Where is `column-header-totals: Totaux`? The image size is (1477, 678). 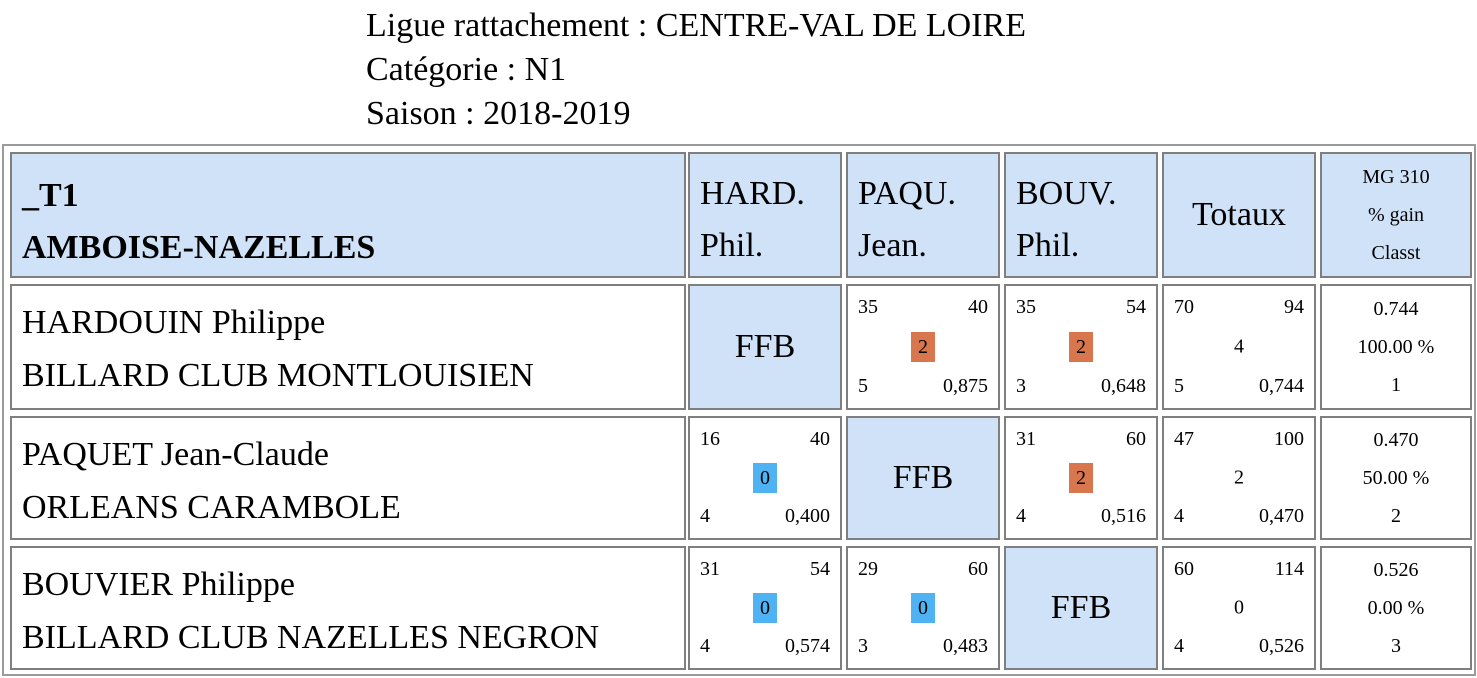 column-header-totals: Totaux is located at coordinates (1239, 215).